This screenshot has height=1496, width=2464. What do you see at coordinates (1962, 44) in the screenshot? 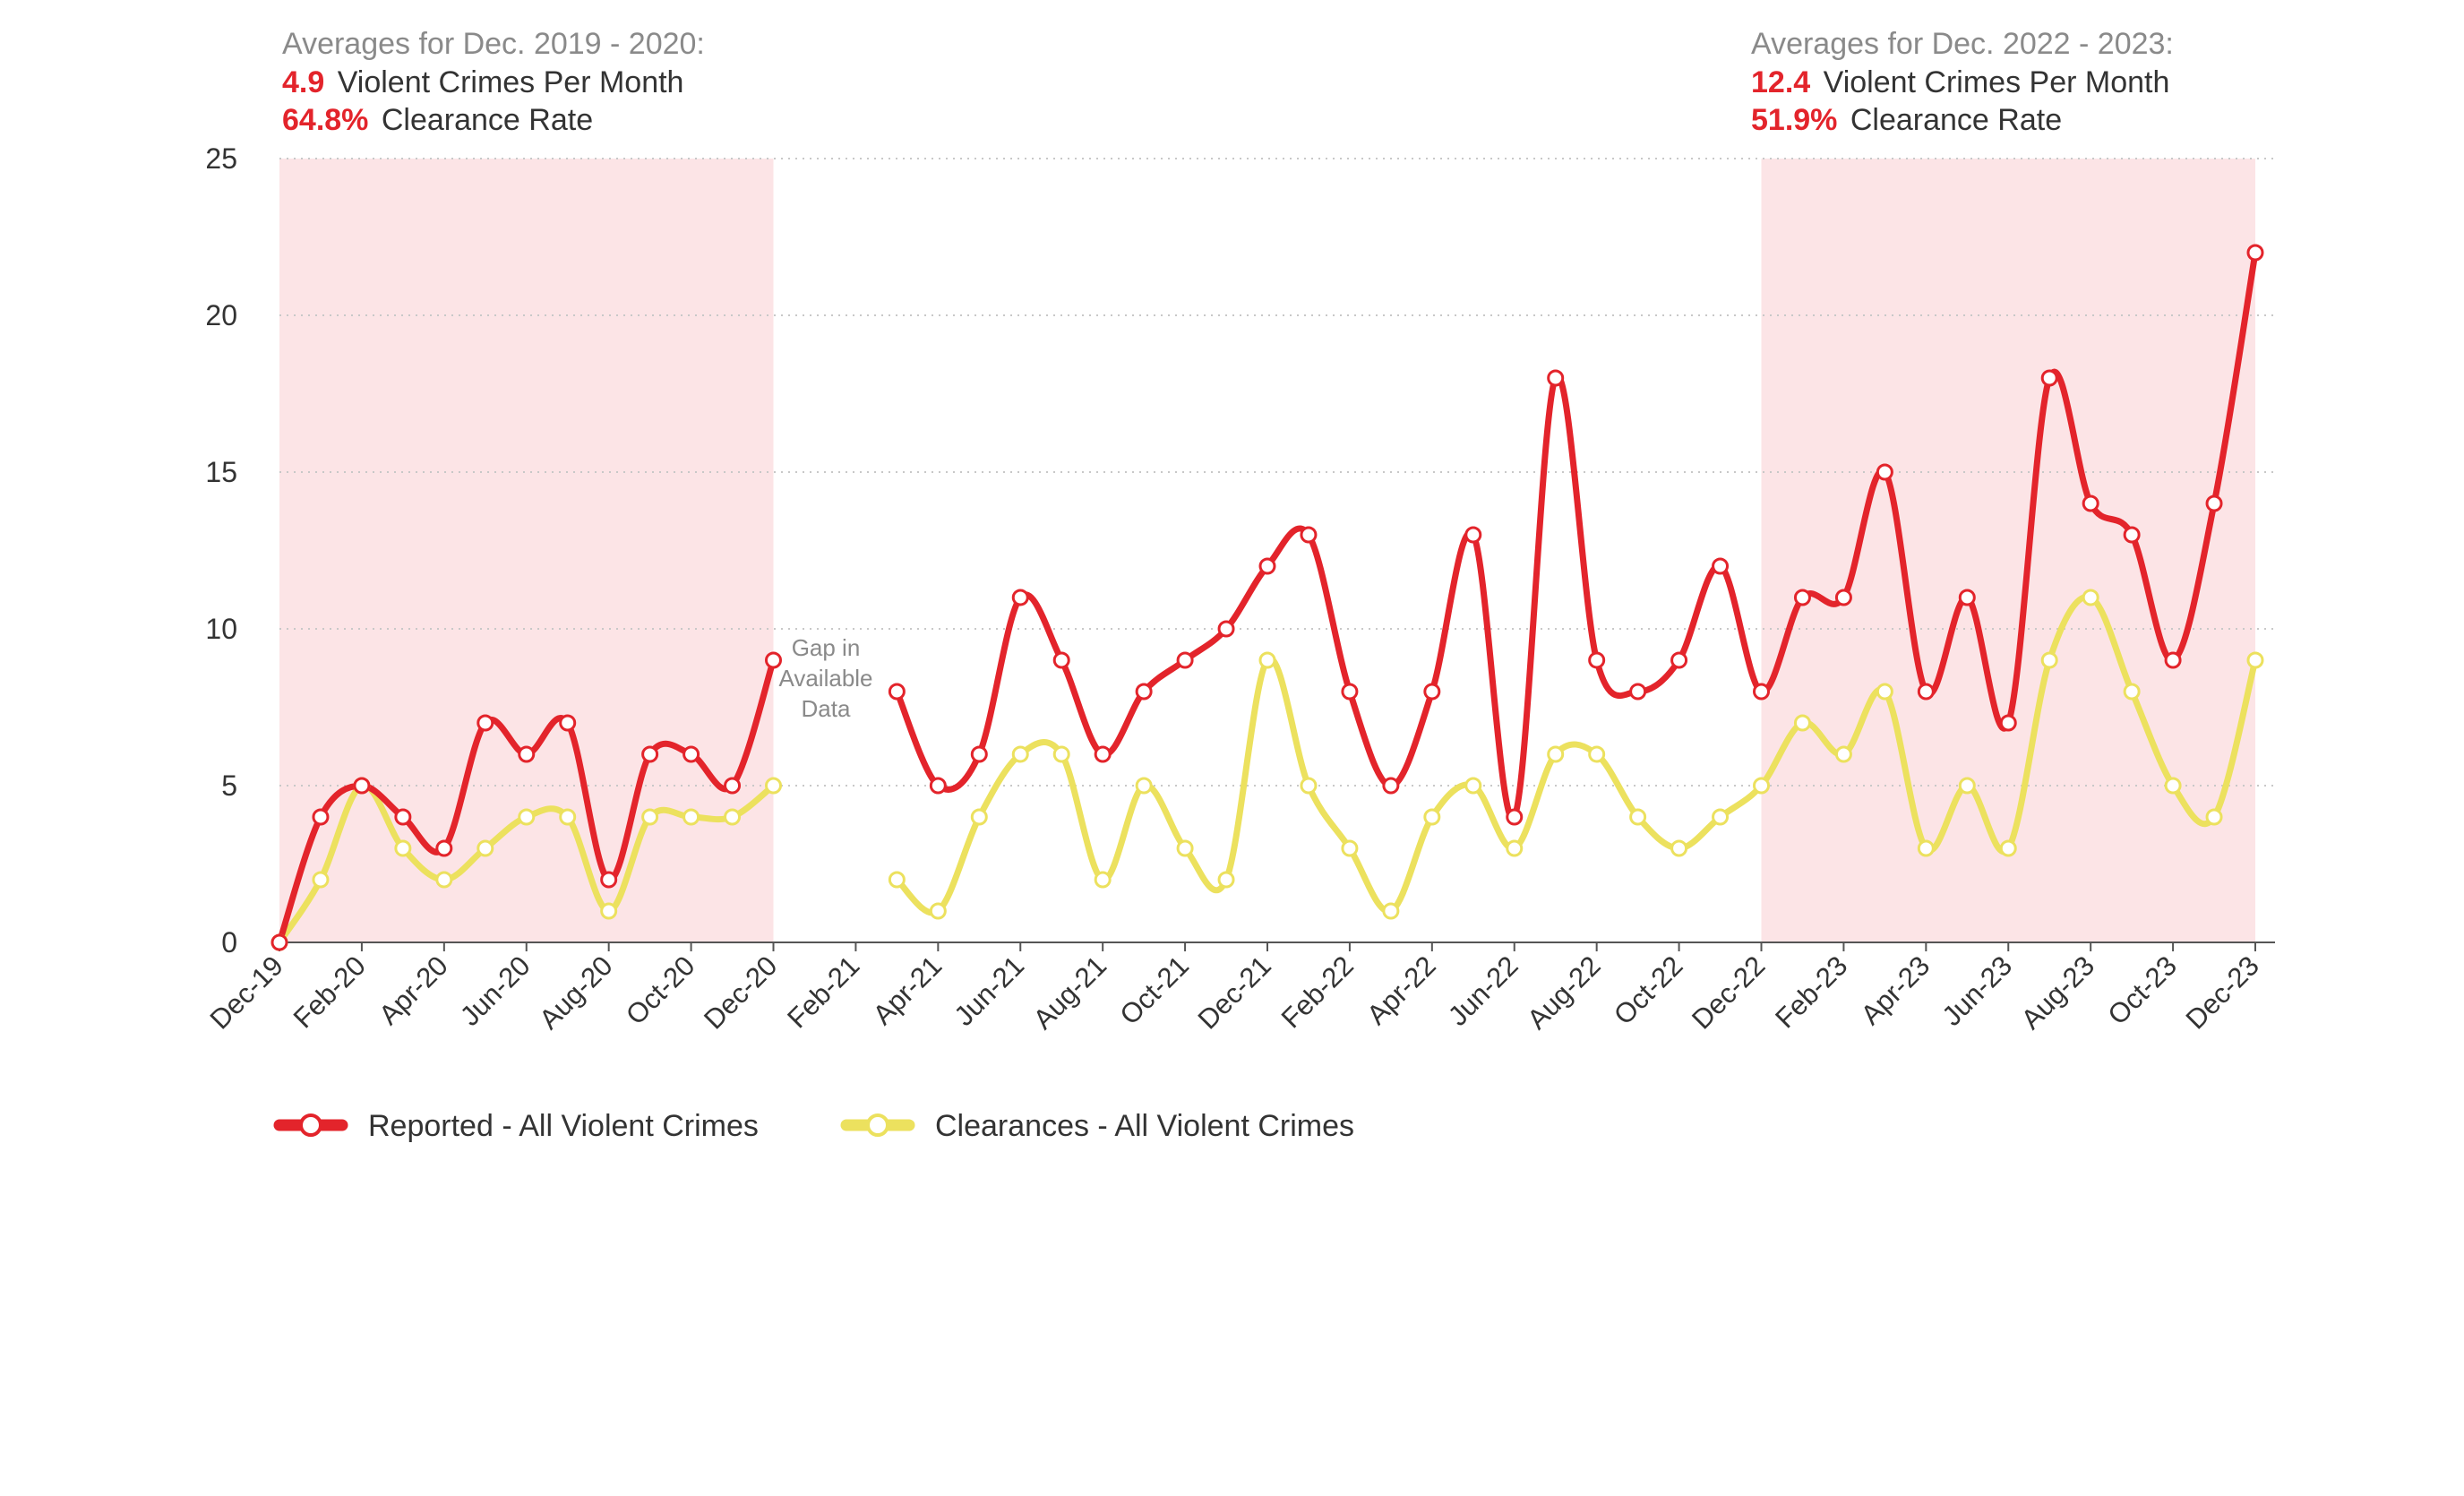
I see `annotation-right-heading: Averages for Dec. 2022 - 2023:` at bounding box center [1962, 44].